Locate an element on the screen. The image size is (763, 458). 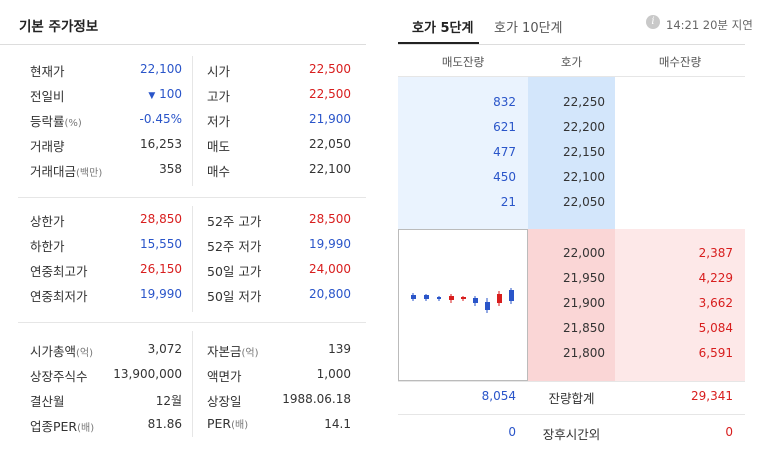
info-value: 21,900 is located at coordinates (330, 119).